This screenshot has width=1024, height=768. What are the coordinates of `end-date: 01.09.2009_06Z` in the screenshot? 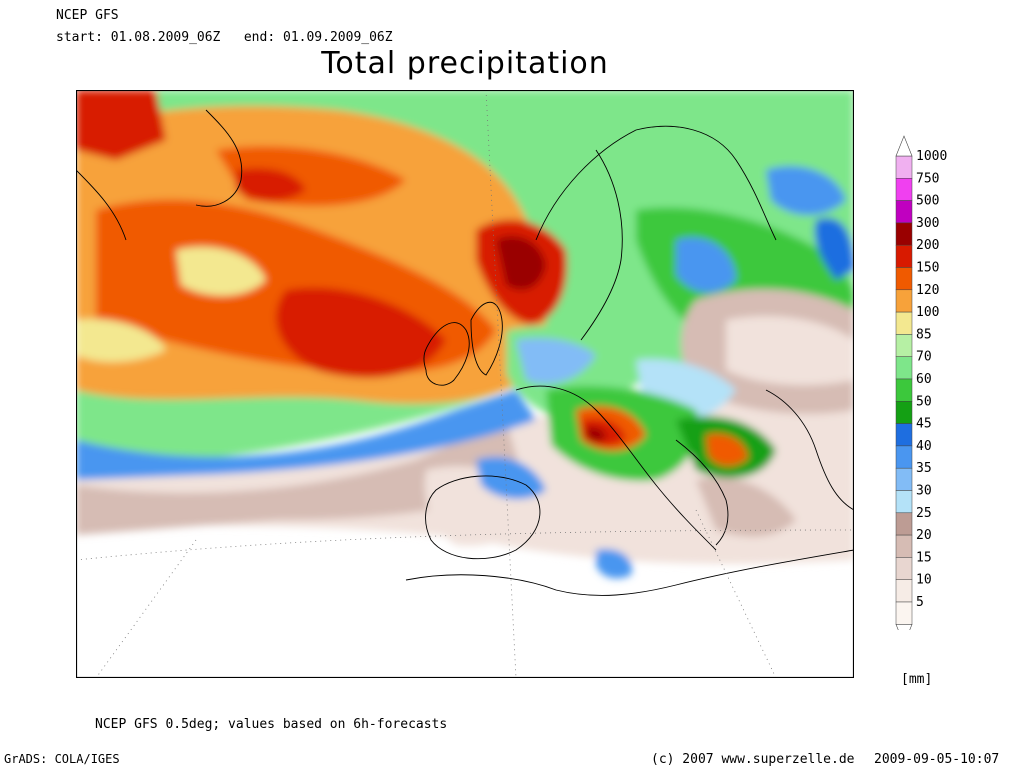 It's located at (338, 37).